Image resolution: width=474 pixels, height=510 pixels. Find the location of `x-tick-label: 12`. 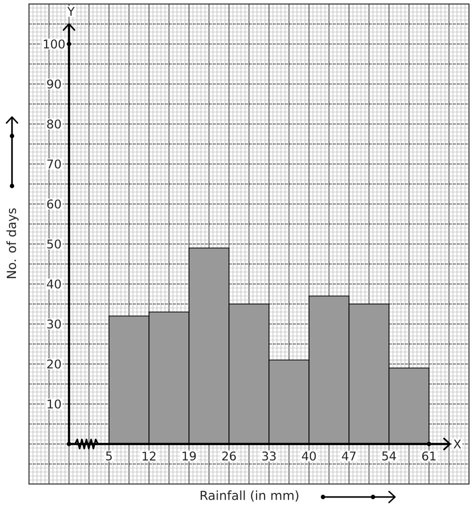

x-tick-label: 12 is located at coordinates (149, 456).